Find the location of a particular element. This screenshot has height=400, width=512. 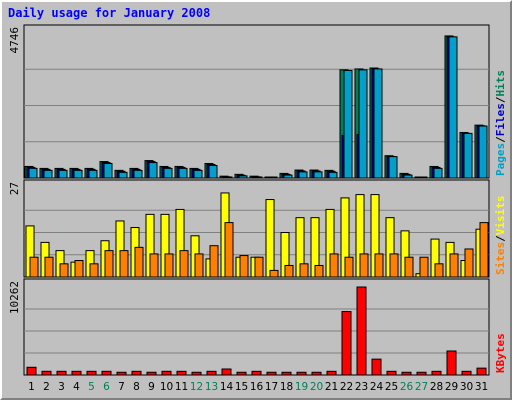

x-tick-label-day-23: 23 is located at coordinates (361, 387).